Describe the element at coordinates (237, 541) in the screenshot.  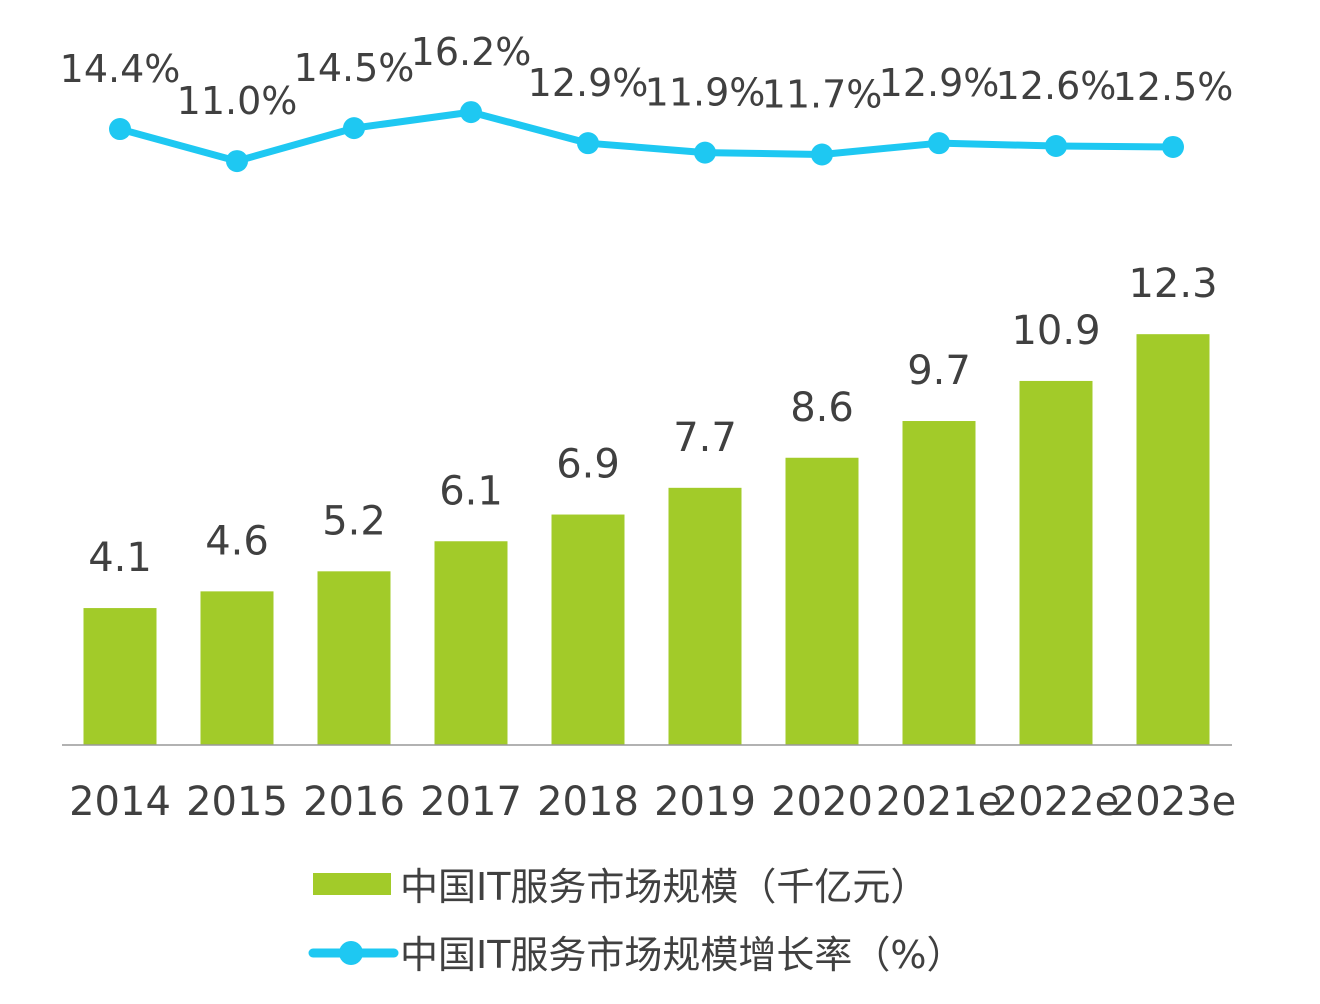
I see `bar-data-label: 4.6` at that location.